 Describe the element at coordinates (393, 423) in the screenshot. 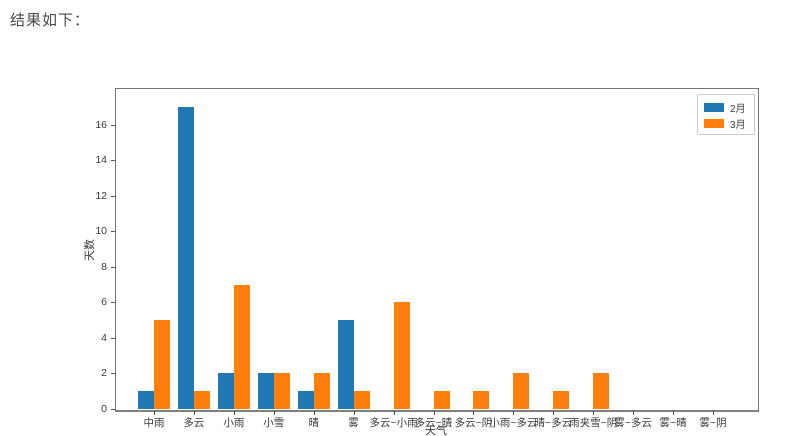

I see `x-axis-tick-label: 多云~小雨` at that location.